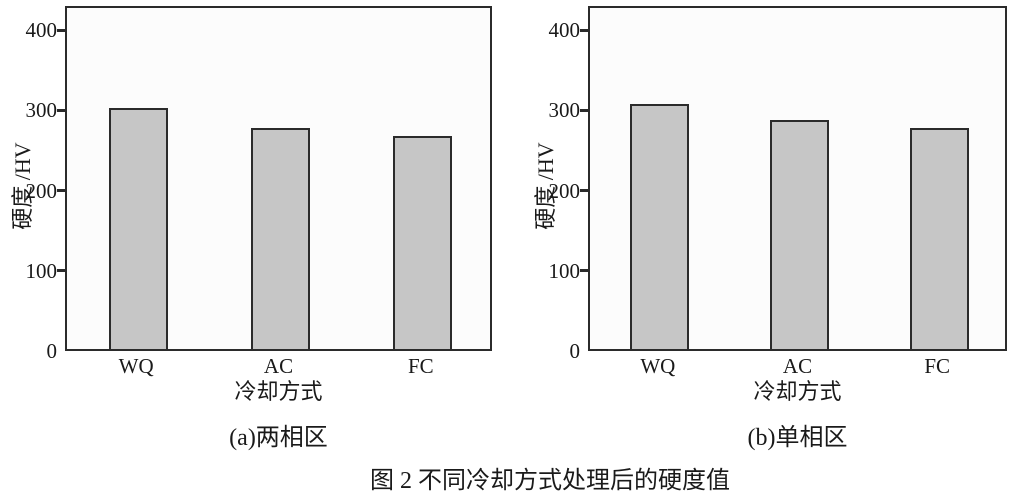 The width and height of the screenshot is (1012, 502). I want to click on figure-caption: 图 2 不同冷却方式处理后的硬度值, so click(550, 481).